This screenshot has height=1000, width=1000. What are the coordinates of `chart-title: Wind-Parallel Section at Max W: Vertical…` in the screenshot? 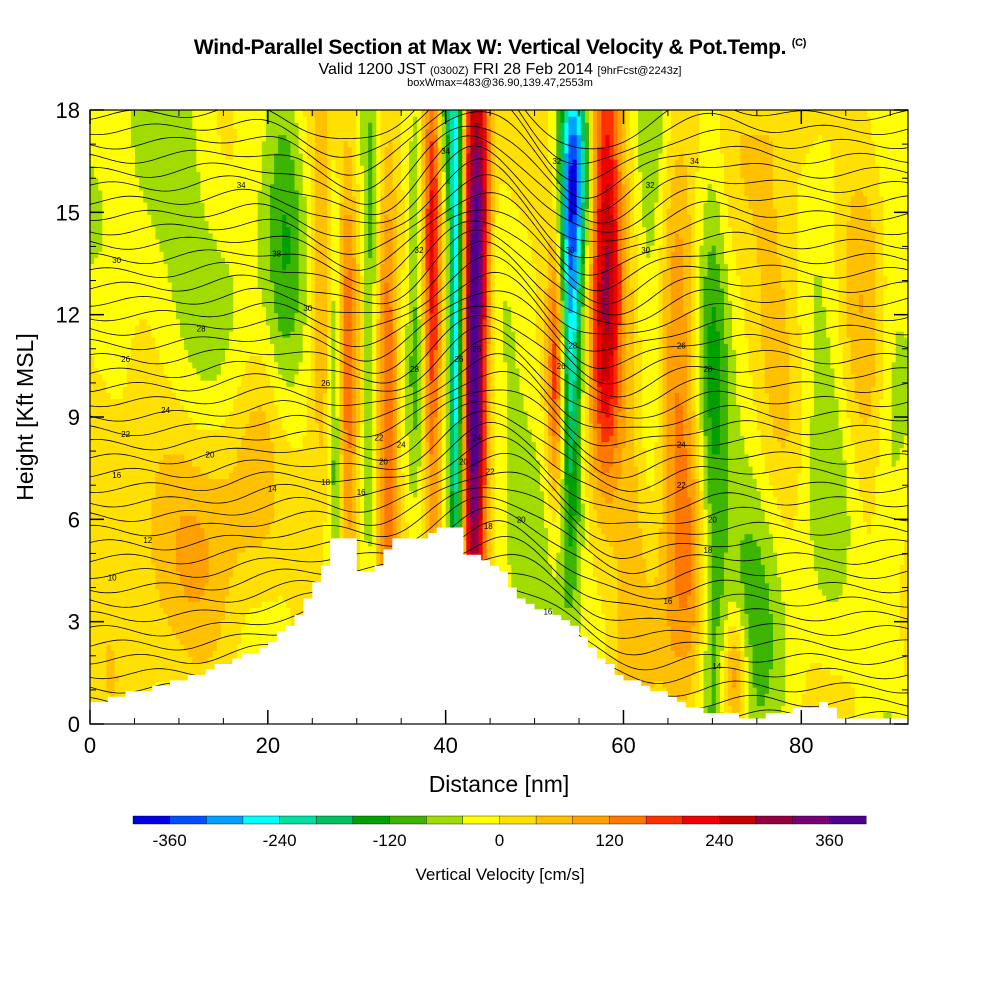 It's located at (500, 48).